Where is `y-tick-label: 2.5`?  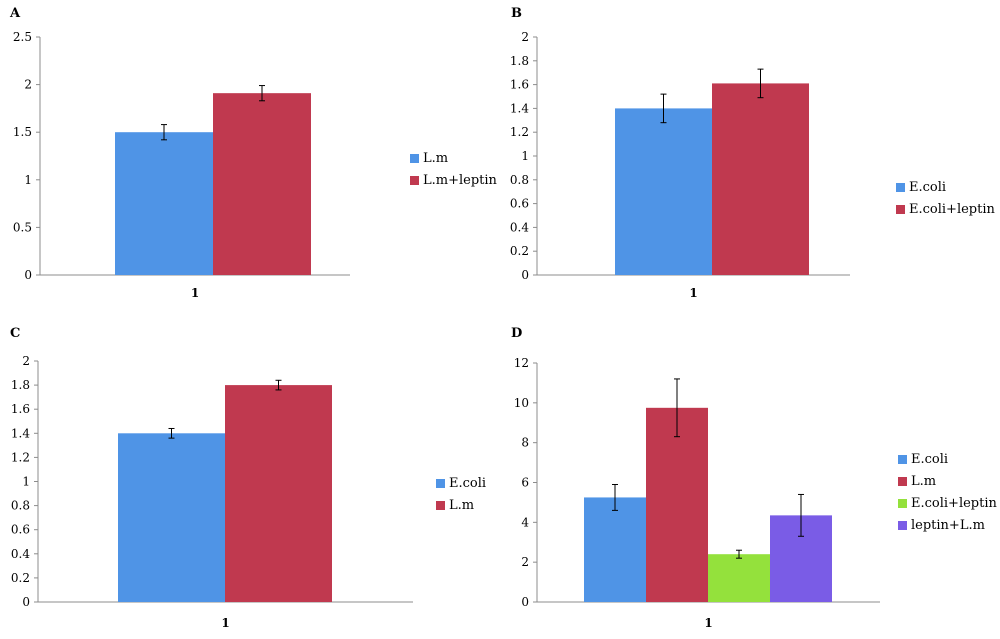
y-tick-label: 2.5 is located at coordinates (22, 37).